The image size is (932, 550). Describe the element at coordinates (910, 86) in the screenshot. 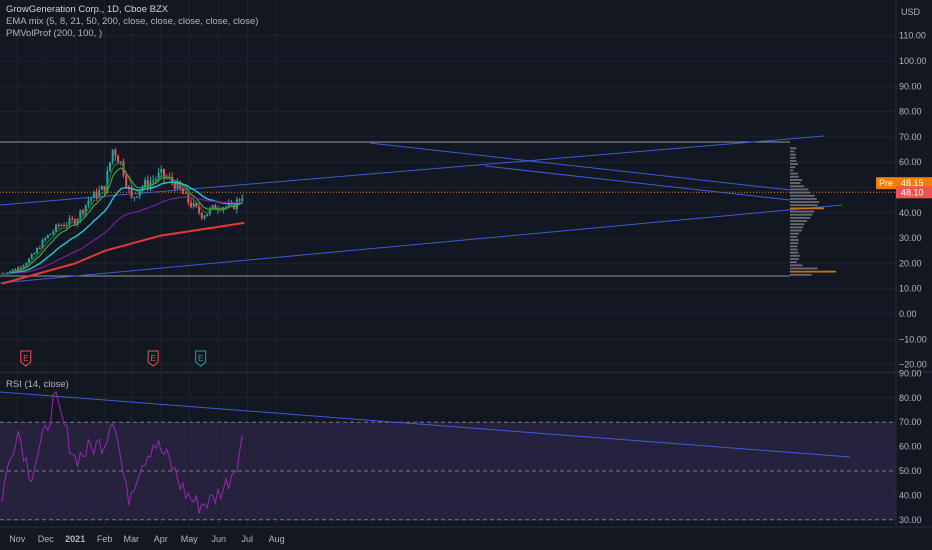

I see `price-tick-label: 90.00` at that location.